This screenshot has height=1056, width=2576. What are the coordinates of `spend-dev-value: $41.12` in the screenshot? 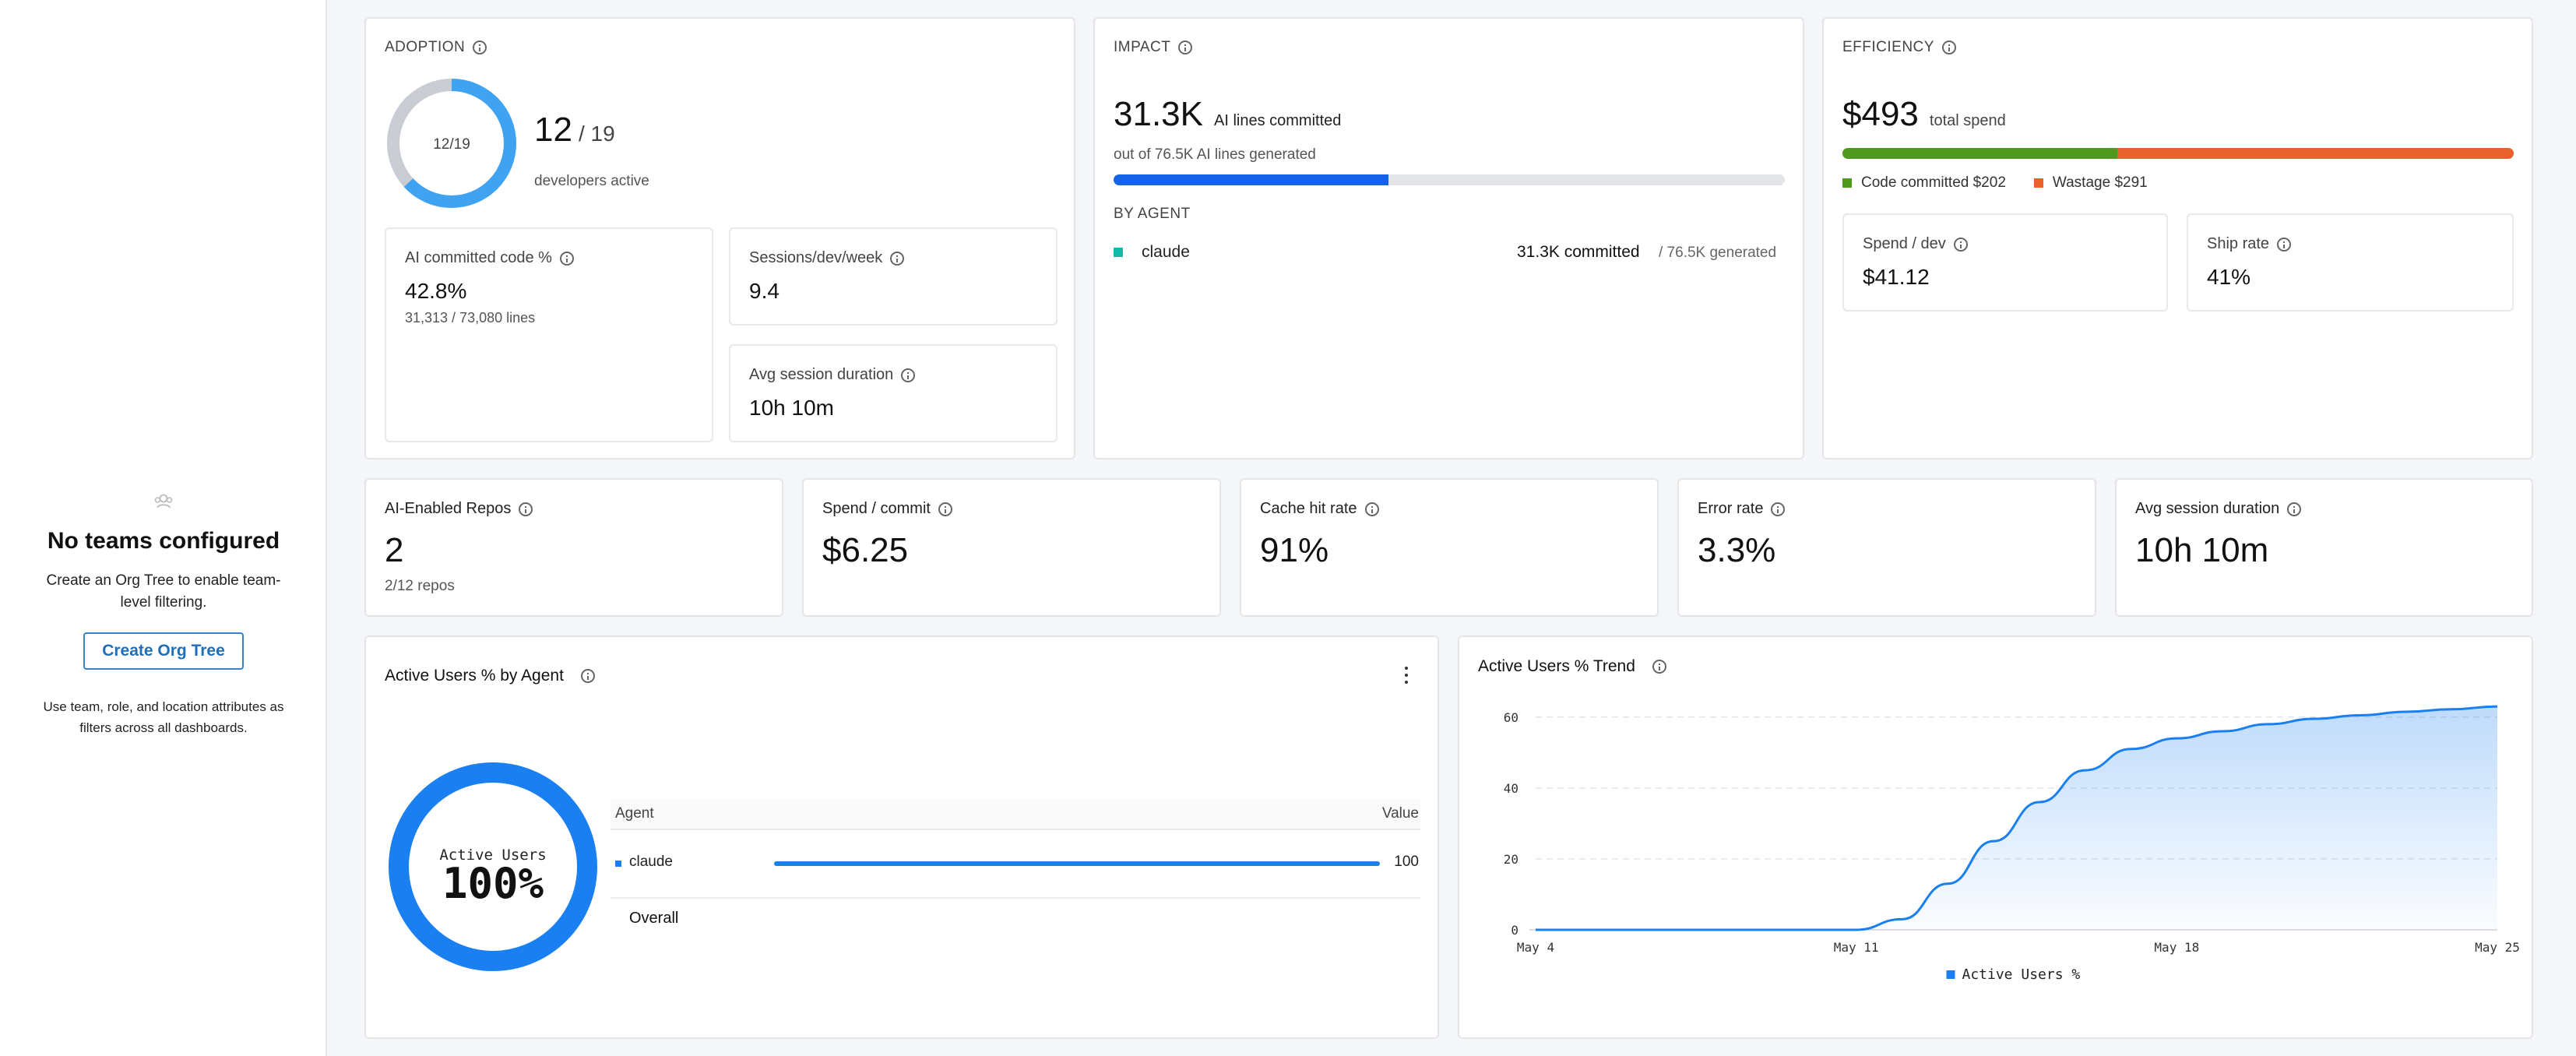 It's located at (1896, 277).